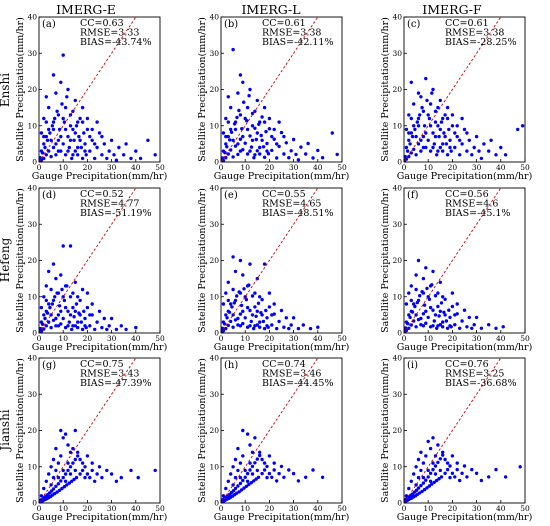 The image size is (550, 526). Describe the element at coordinates (525, 167) in the screenshot. I see `x-tick-label: 50` at that location.